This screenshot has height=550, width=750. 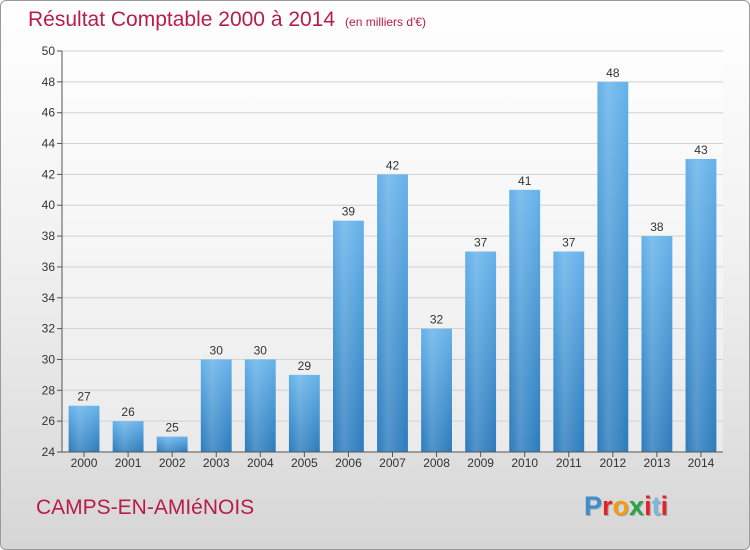 I want to click on x-tick-label: 2001, so click(x=128, y=463).